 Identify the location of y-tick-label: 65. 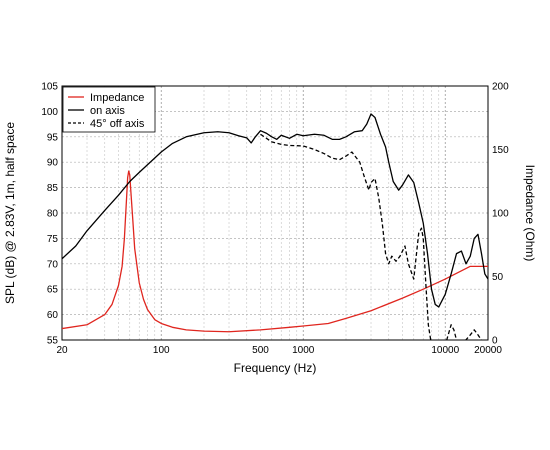
(53, 290).